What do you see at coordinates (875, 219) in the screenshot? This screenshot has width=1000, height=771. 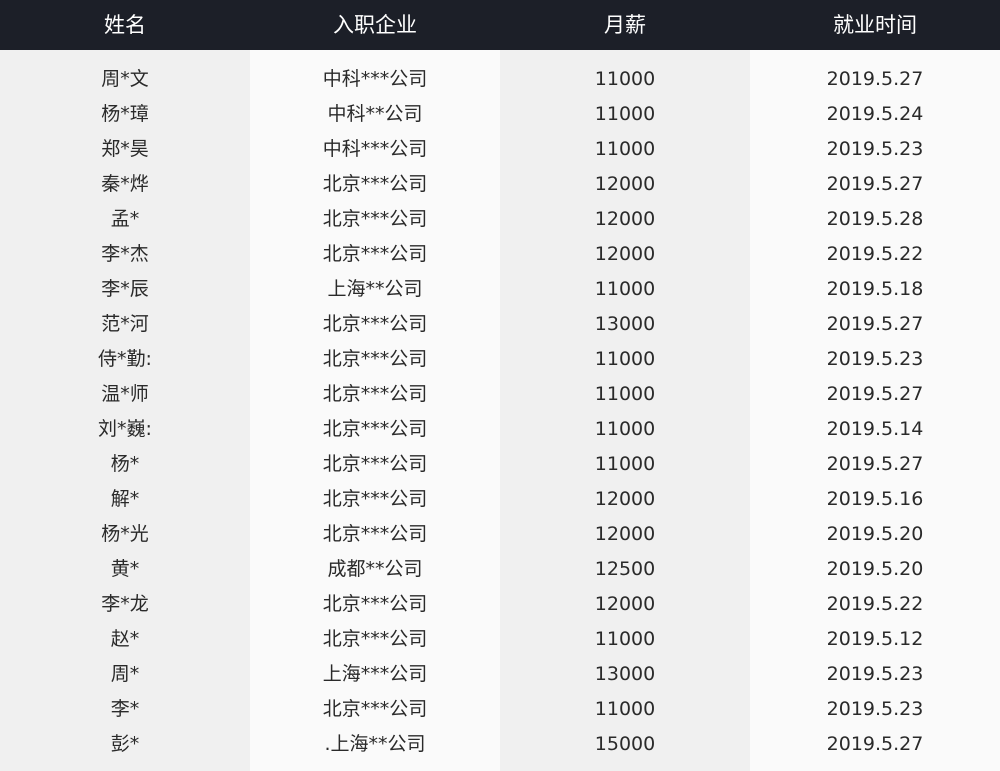 I see `date-cell: 2019.5.28` at bounding box center [875, 219].